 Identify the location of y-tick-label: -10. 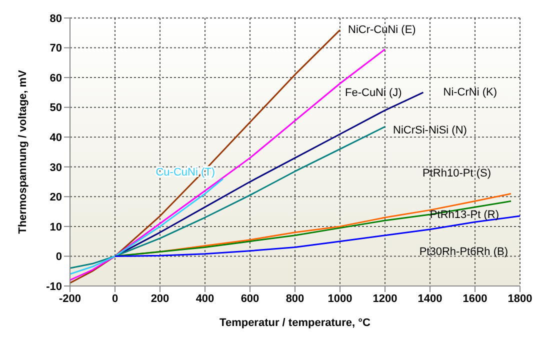
(54, 286).